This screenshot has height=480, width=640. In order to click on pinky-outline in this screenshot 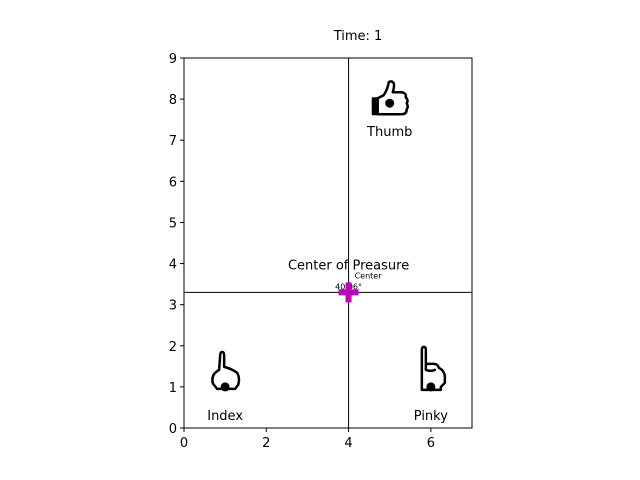, I will do `click(433, 368)`.